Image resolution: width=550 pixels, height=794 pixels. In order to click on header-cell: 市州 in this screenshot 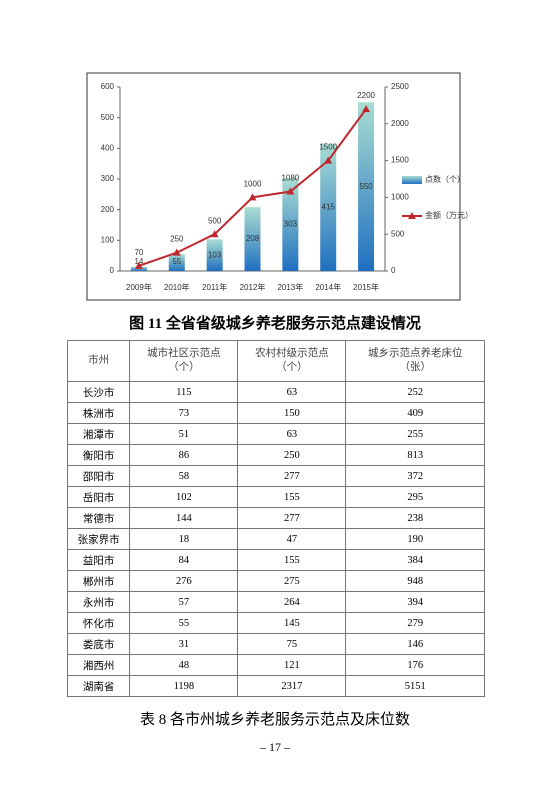, I will do `click(98, 361)`.